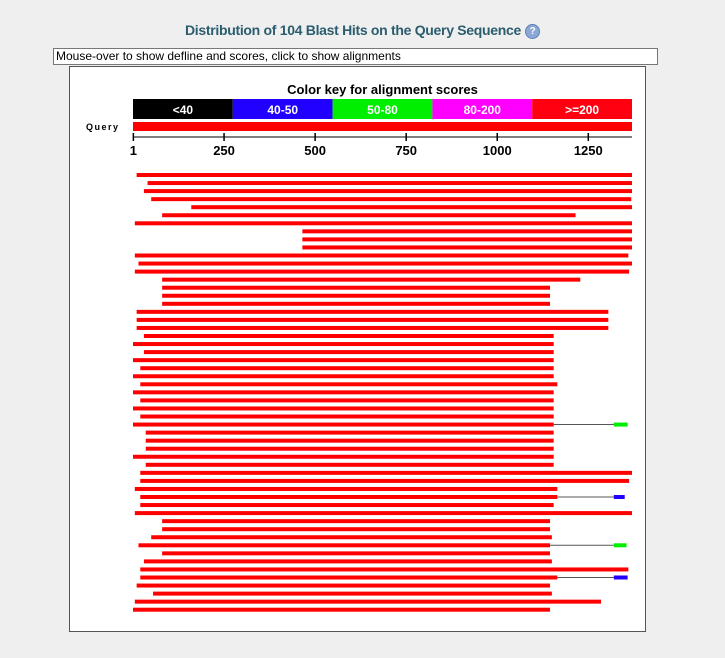 This screenshot has width=725, height=658. Describe the element at coordinates (588, 150) in the screenshot. I see `axis-tick-label: 1250` at that location.